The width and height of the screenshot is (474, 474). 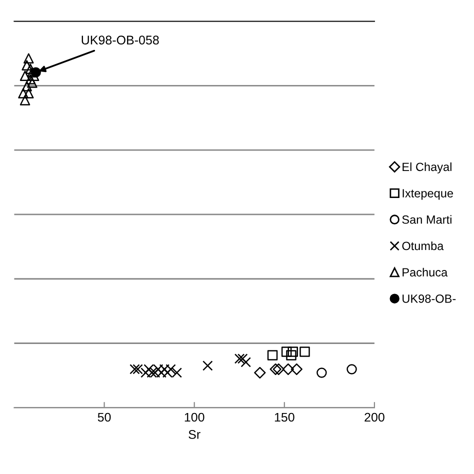 I want to click on legend-label: UK98-OB-, so click(x=429, y=298).